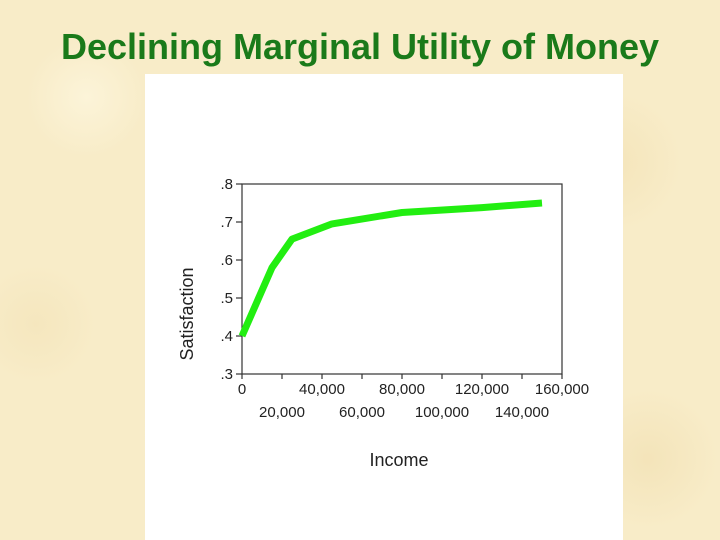  I want to click on y-axis: .3 .4 .5 .6 .7 .8, so click(231, 279).